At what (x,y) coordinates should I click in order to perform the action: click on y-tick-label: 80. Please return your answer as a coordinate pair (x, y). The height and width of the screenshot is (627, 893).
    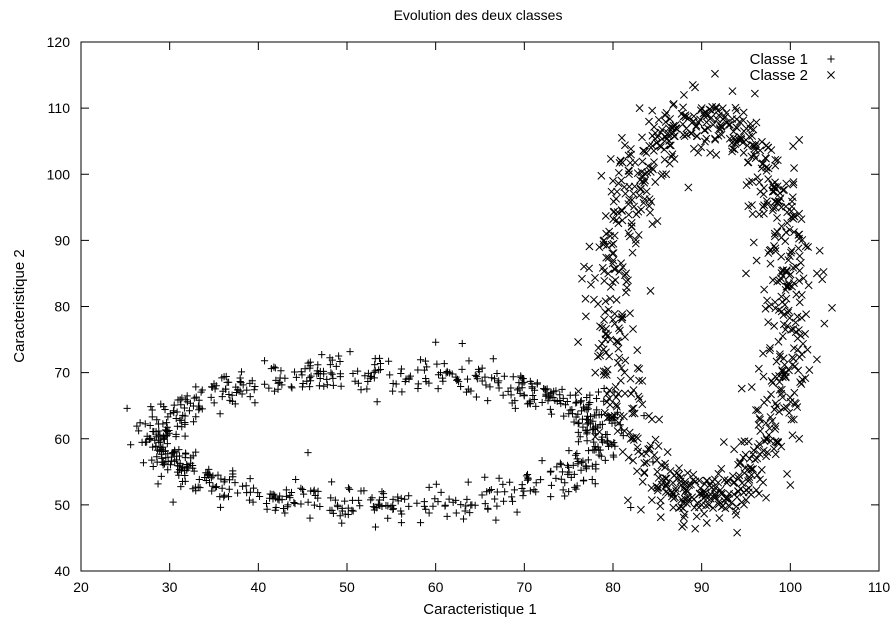
    Looking at the image, I should click on (62, 307).